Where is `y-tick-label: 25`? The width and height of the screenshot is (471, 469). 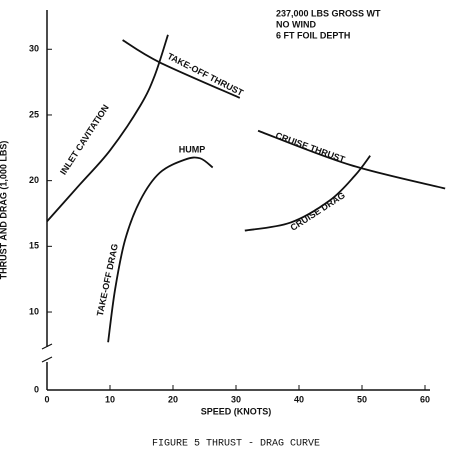 y-tick-label: 25 is located at coordinates (34, 114).